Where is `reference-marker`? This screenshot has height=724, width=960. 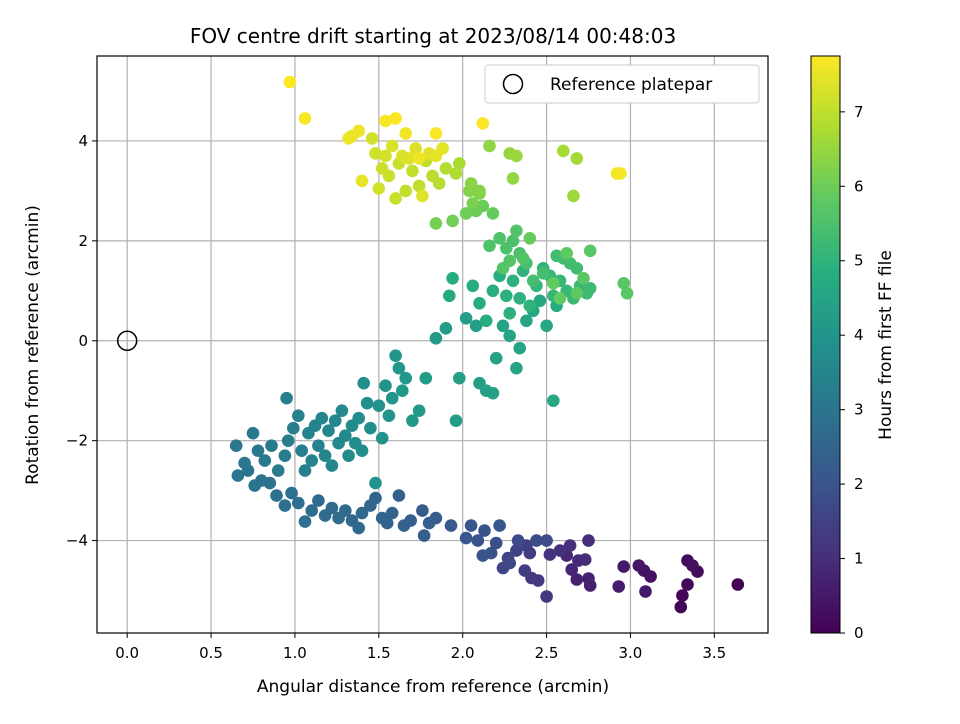 reference-marker is located at coordinates (127, 341).